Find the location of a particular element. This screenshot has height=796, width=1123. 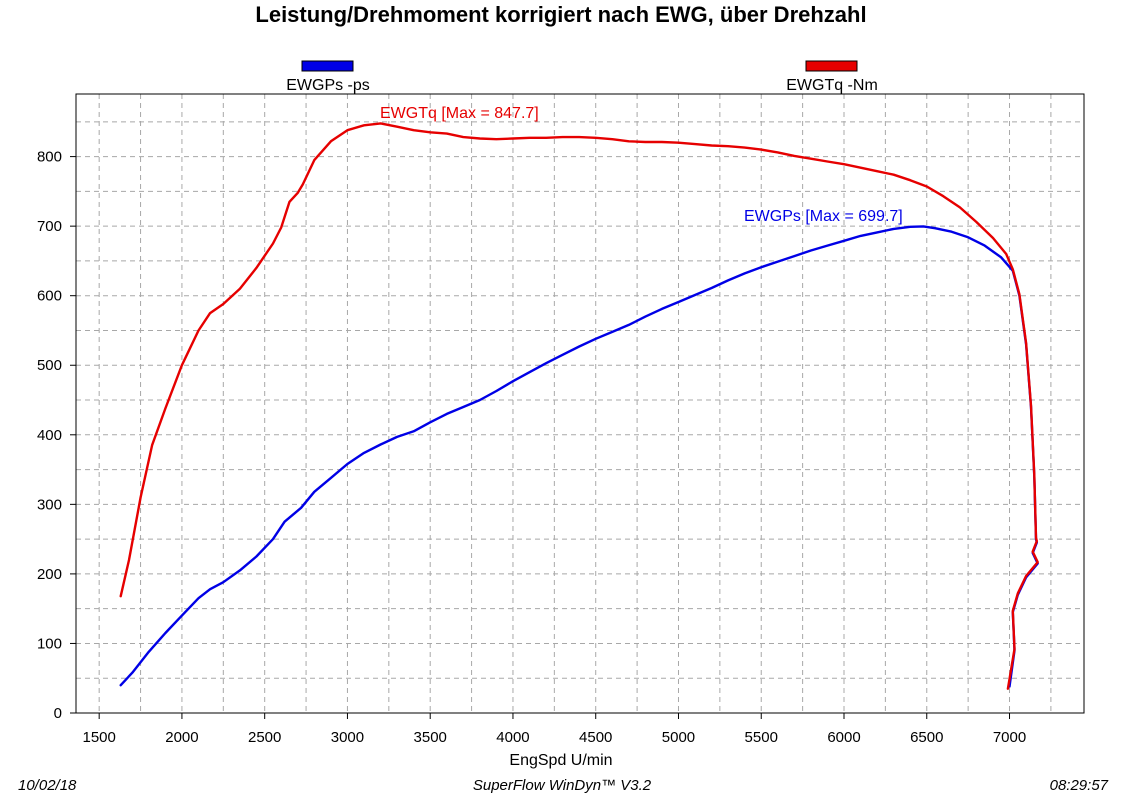

annotation-torque-max: EWGTq [Max = 847.7] is located at coordinates (459, 113).